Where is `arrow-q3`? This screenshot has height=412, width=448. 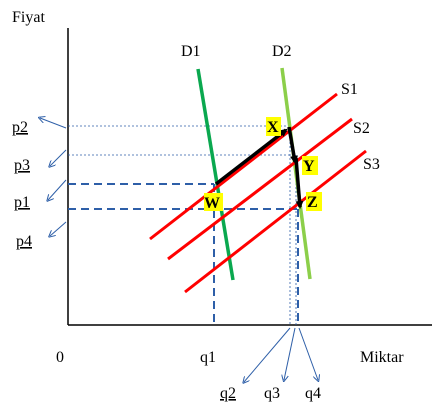
arrow-q3 is located at coordinates (290, 353).